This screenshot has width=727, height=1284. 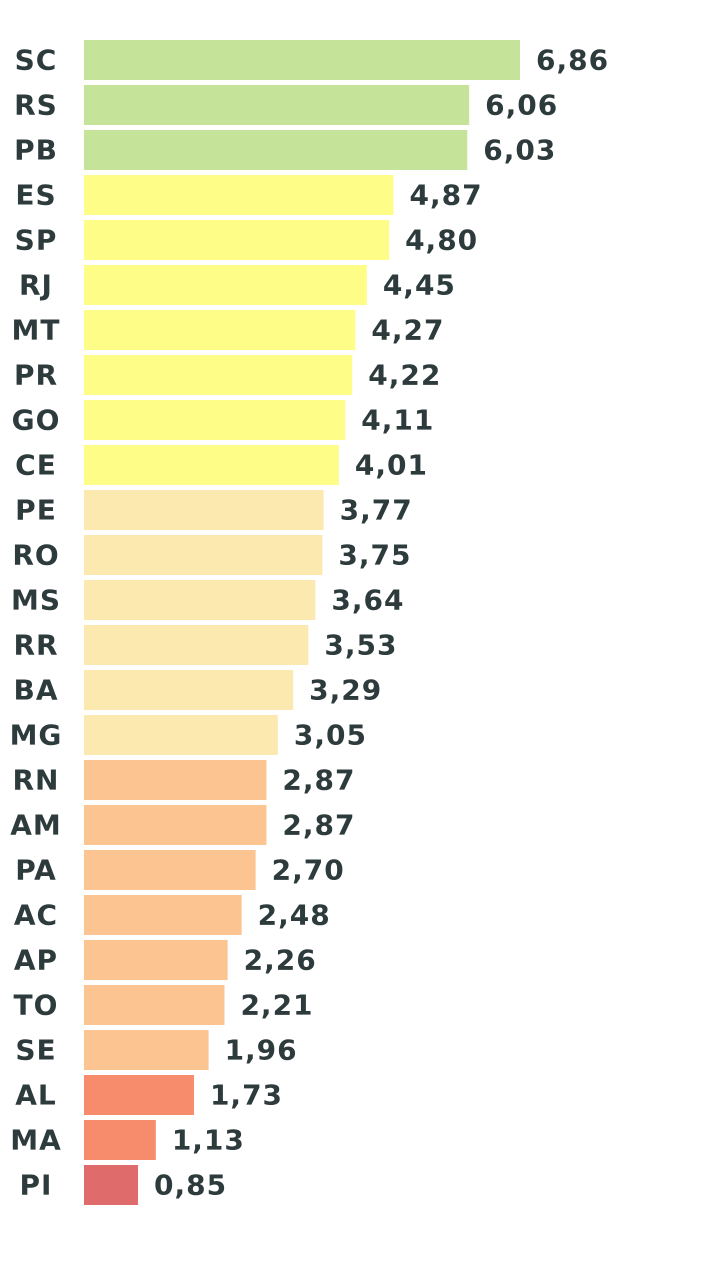 I want to click on category-label: GO, so click(x=36, y=420).